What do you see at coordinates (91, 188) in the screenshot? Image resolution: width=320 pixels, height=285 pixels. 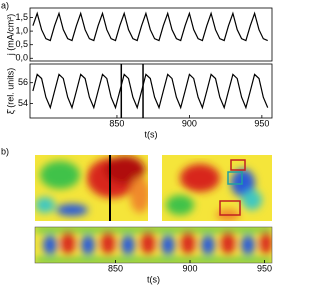 I see `heatmap-left` at bounding box center [91, 188].